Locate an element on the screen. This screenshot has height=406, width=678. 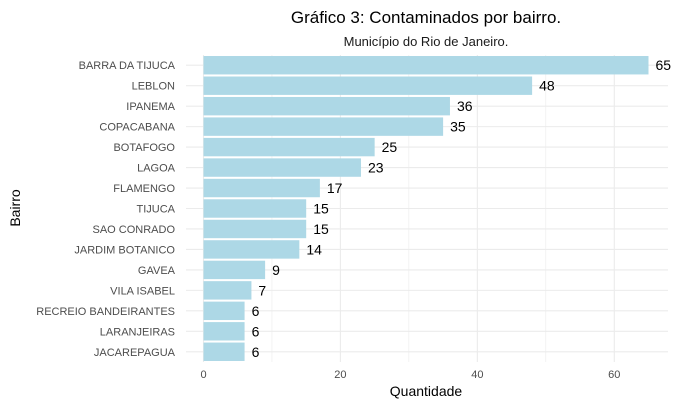
x-axis-title: Quantidade is located at coordinates (426, 391).